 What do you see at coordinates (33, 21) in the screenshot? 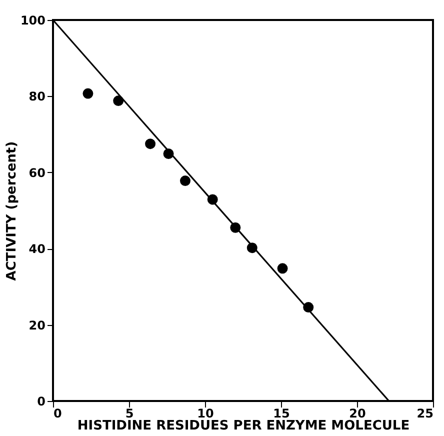
I see `y-tick-label: 100` at bounding box center [33, 21].